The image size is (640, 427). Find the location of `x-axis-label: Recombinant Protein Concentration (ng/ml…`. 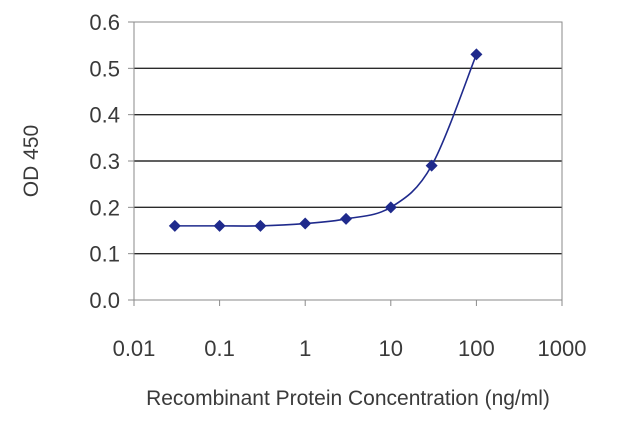

x-axis-label: Recombinant Protein Concentration (ng/ml… is located at coordinates (348, 398).